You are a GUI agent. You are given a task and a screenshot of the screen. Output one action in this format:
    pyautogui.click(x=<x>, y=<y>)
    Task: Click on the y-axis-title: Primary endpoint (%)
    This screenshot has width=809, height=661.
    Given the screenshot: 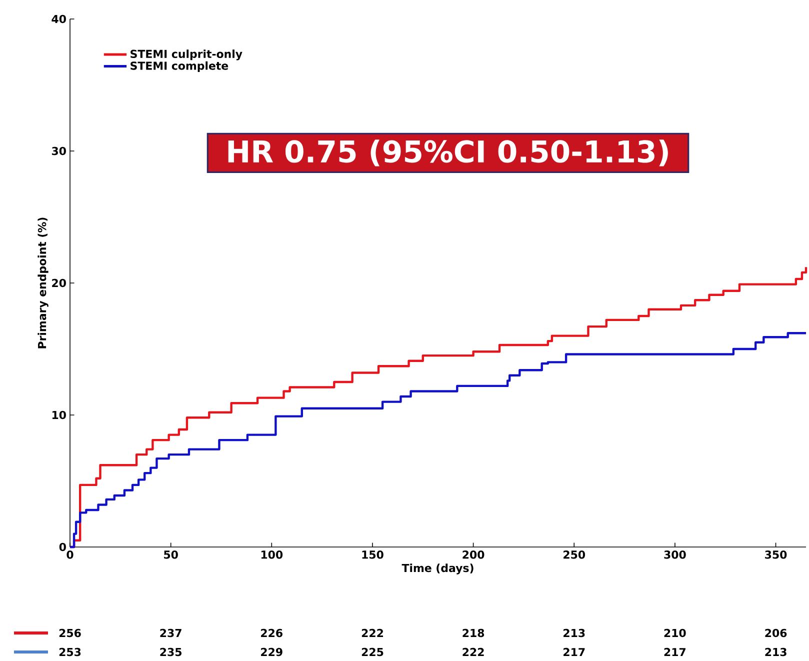 What is the action you would take?
    pyautogui.click(x=43, y=283)
    